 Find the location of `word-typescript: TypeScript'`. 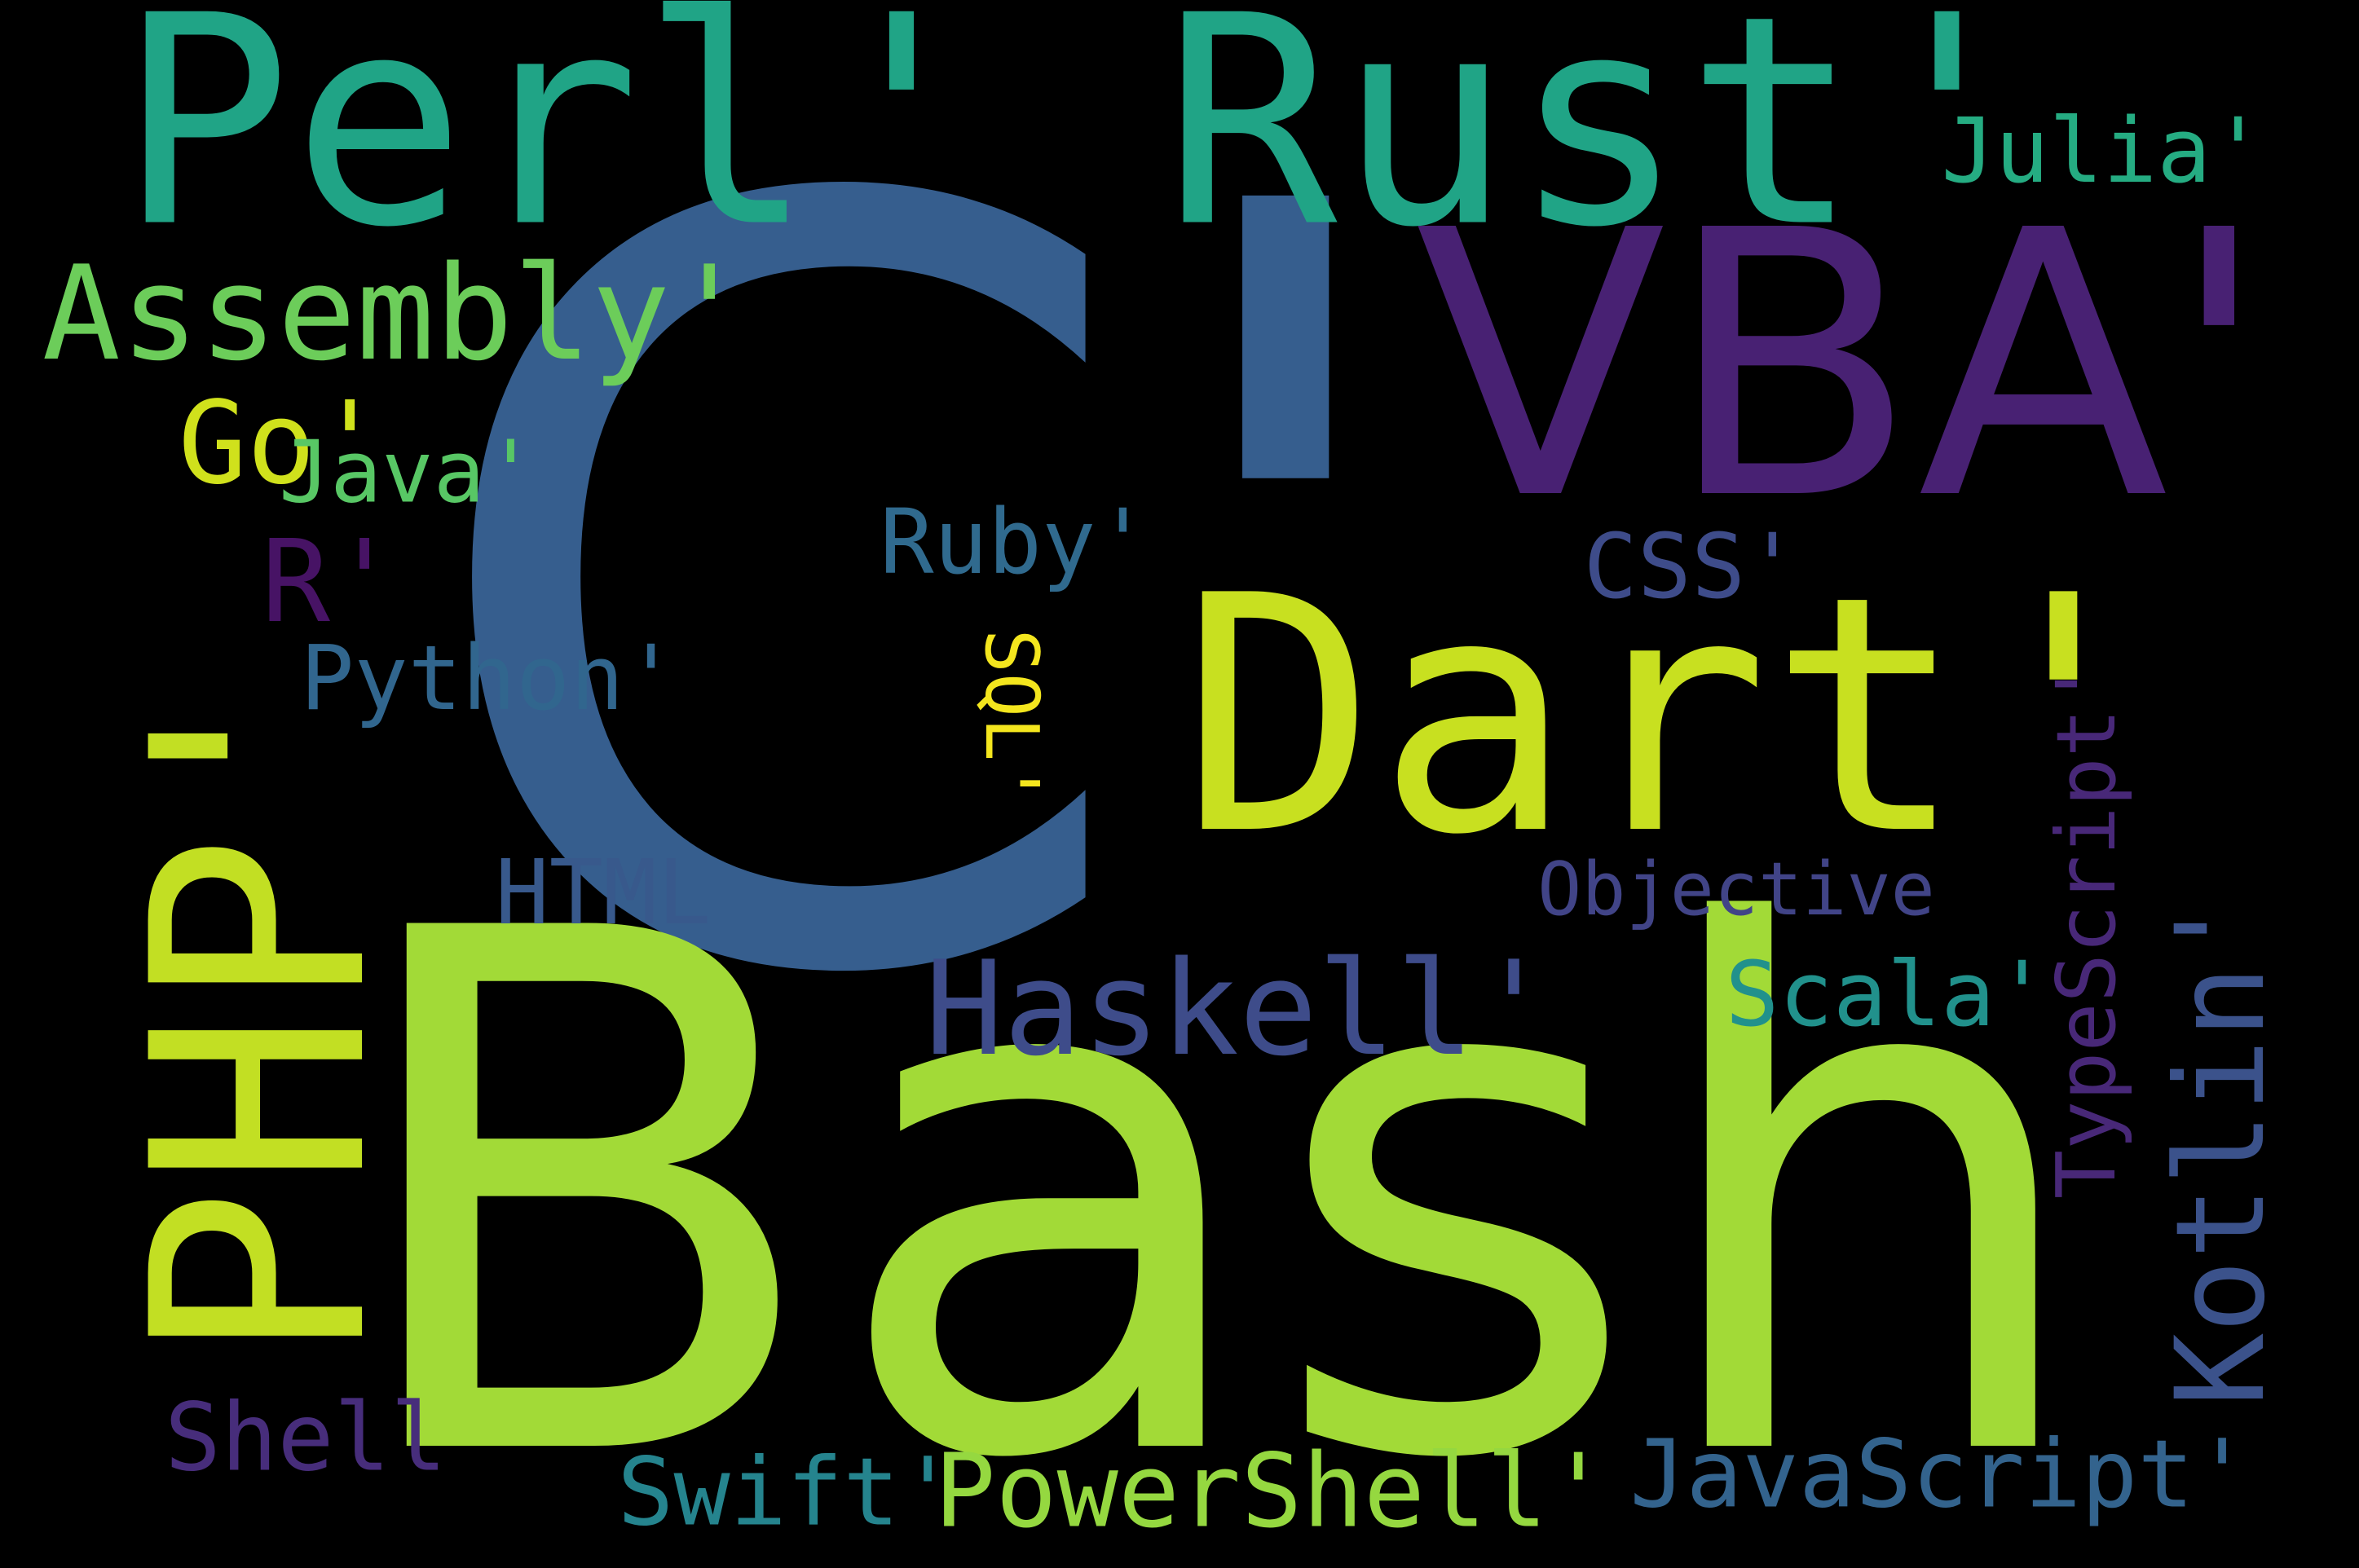

word-typescript: TypeScript' is located at coordinates (2086, 929).